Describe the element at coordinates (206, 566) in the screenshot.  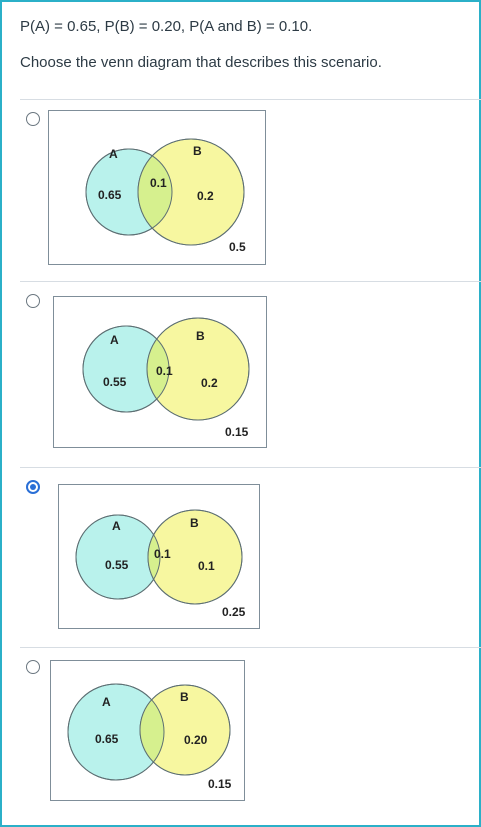
I see `value-only-b: 0.1` at that location.